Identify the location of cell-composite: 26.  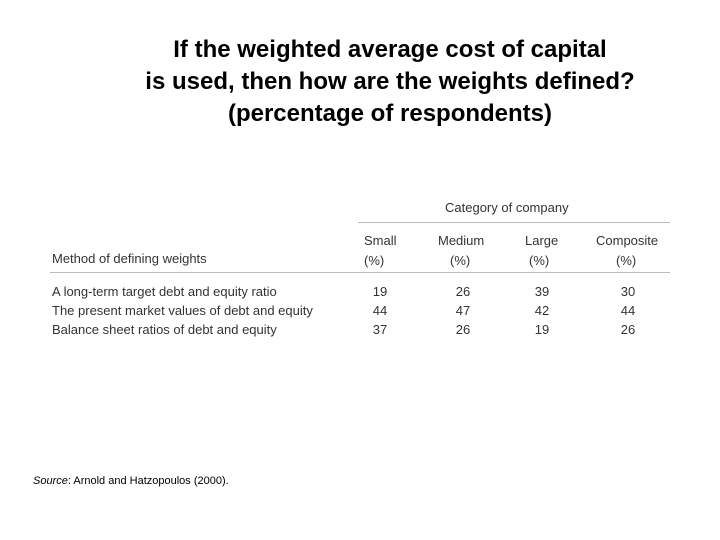
(628, 329).